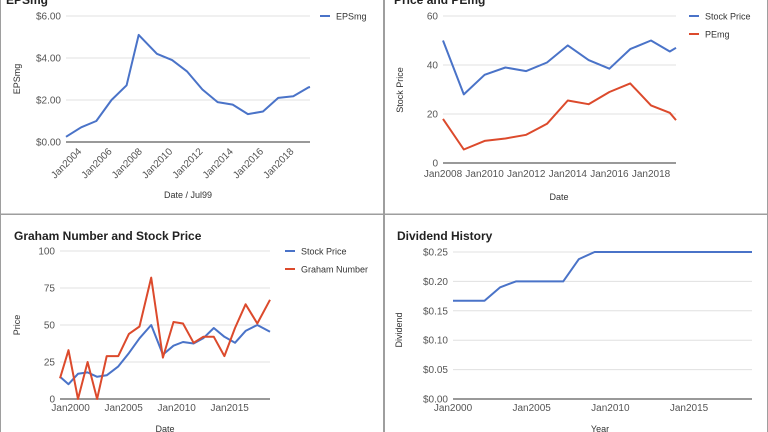  What do you see at coordinates (435, 370) in the screenshot?
I see `y-tick-label-dividend: $0.05` at bounding box center [435, 370].